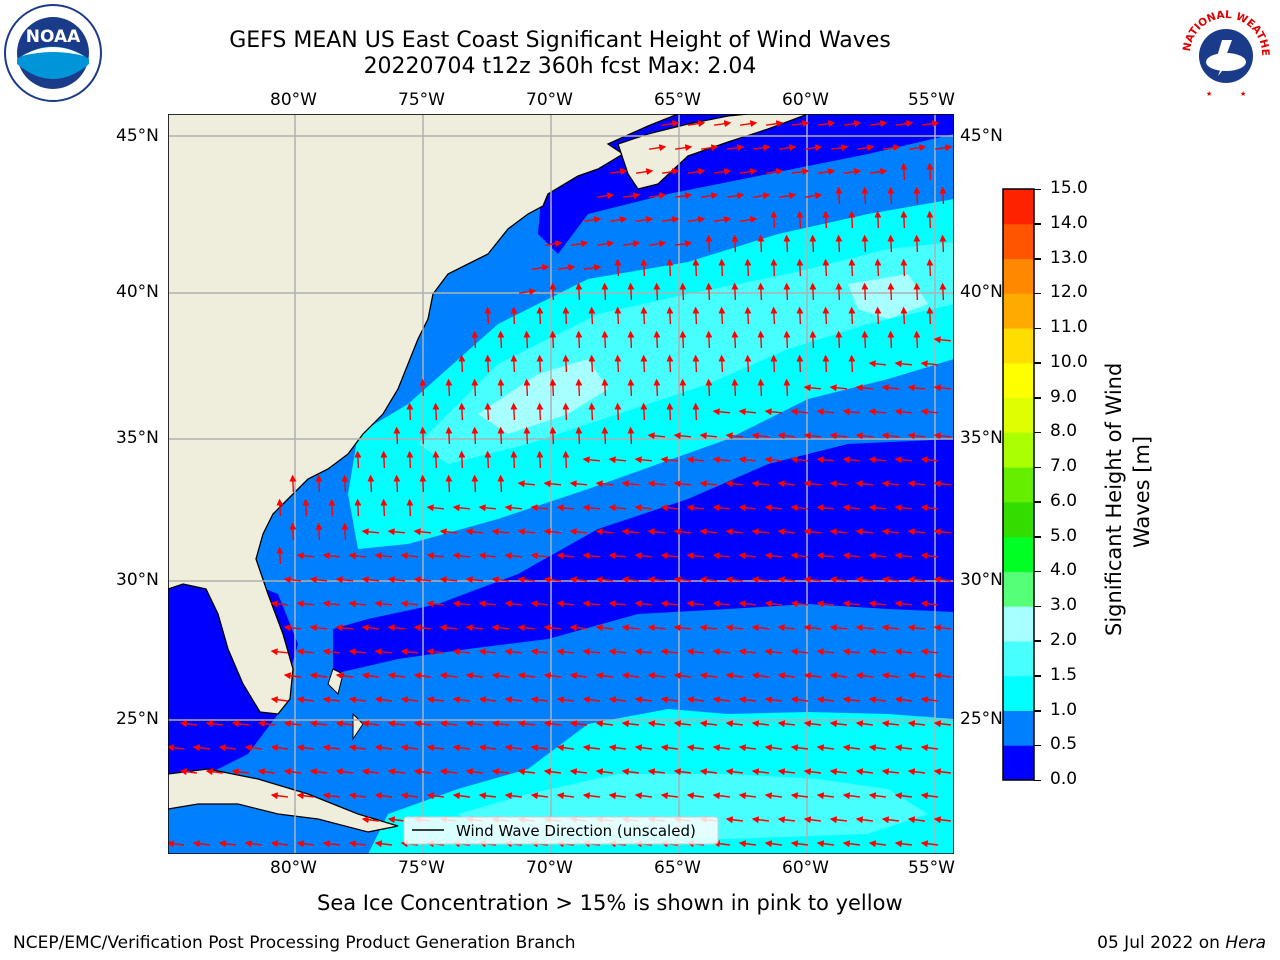 The height and width of the screenshot is (960, 1280). What do you see at coordinates (1245, 943) in the screenshot?
I see `footer-host: Hera` at bounding box center [1245, 943].